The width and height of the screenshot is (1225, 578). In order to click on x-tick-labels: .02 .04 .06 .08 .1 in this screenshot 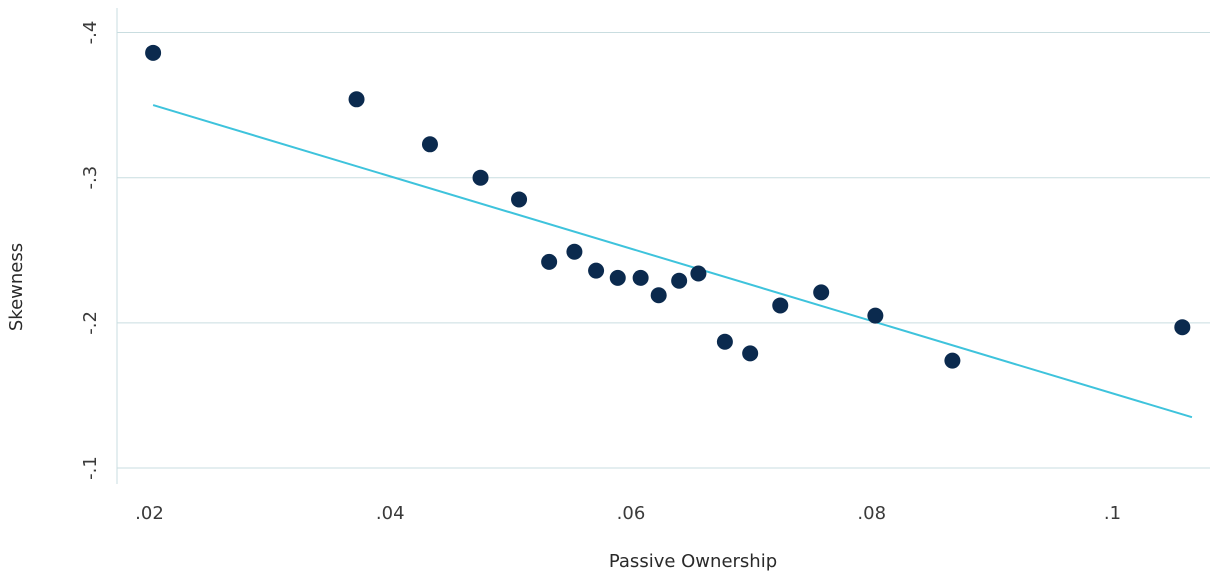, I will do `click(628, 513)`.